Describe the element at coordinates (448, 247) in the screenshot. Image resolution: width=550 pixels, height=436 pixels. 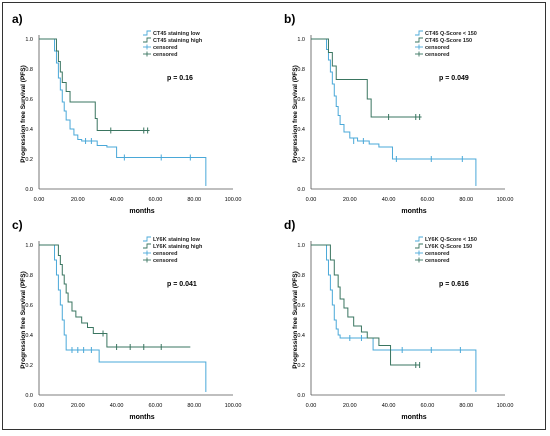
I see `legend-label: LY6K Q-Score 150` at that location.